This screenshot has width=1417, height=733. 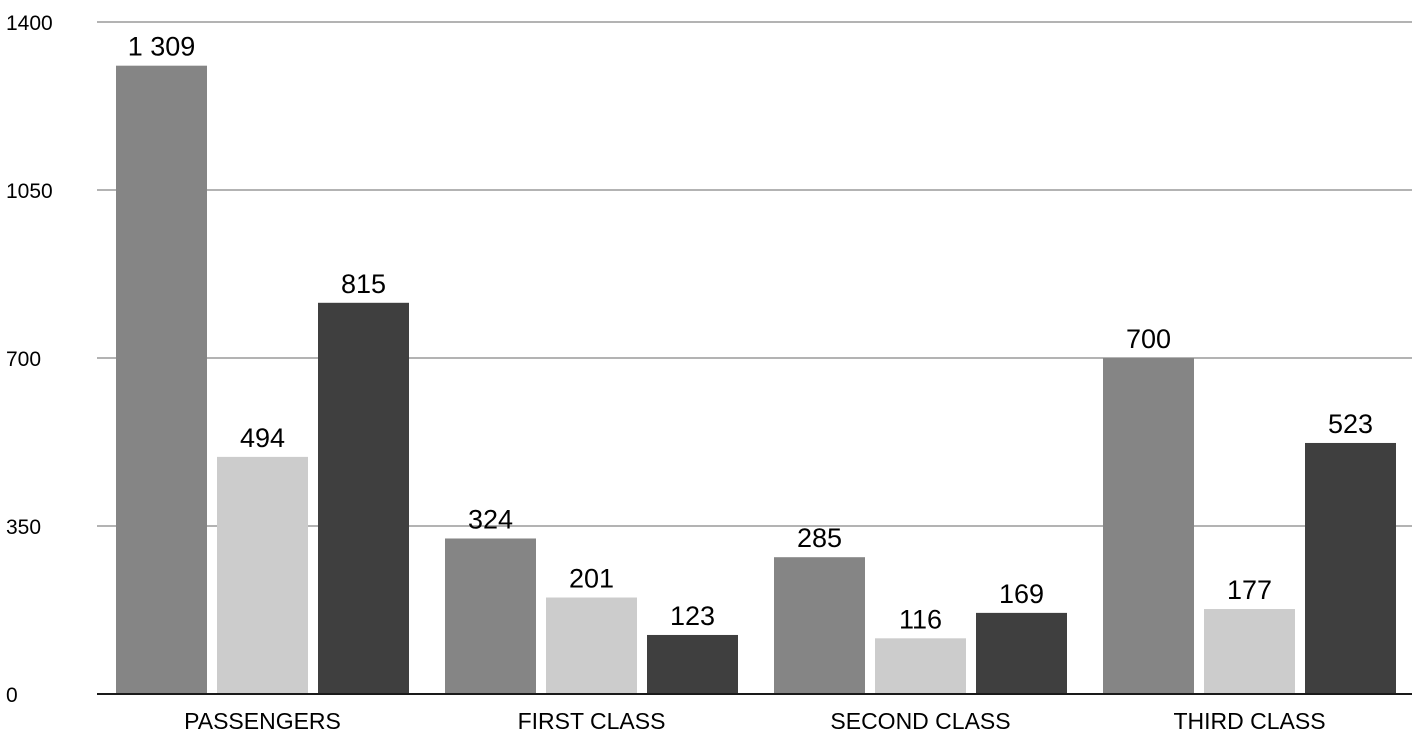 I want to click on data-label: 201, so click(x=591, y=579).